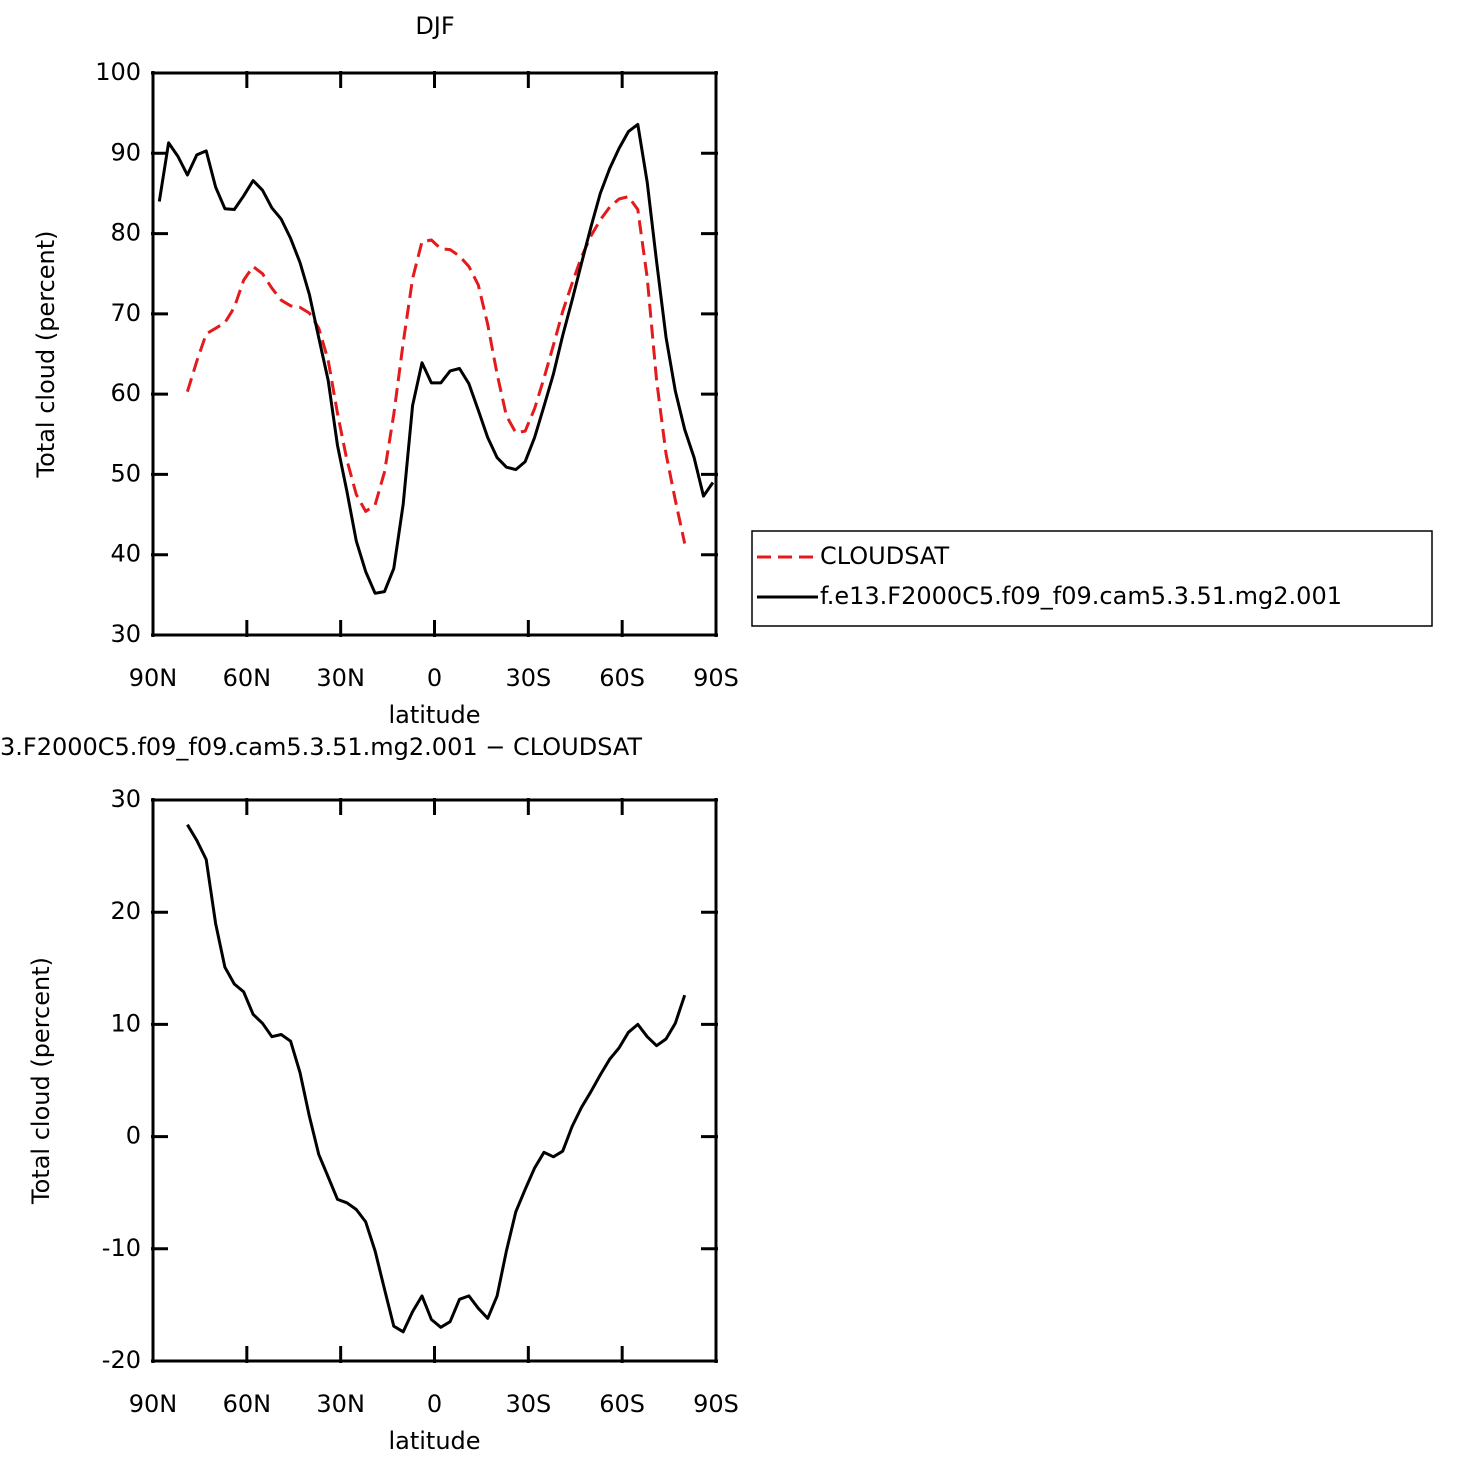 The image size is (1466, 1463). I want to click on legend-label: f.e13.F2000C5.f09_f09.cam5.3.51.mg2.001, so click(1081, 596).